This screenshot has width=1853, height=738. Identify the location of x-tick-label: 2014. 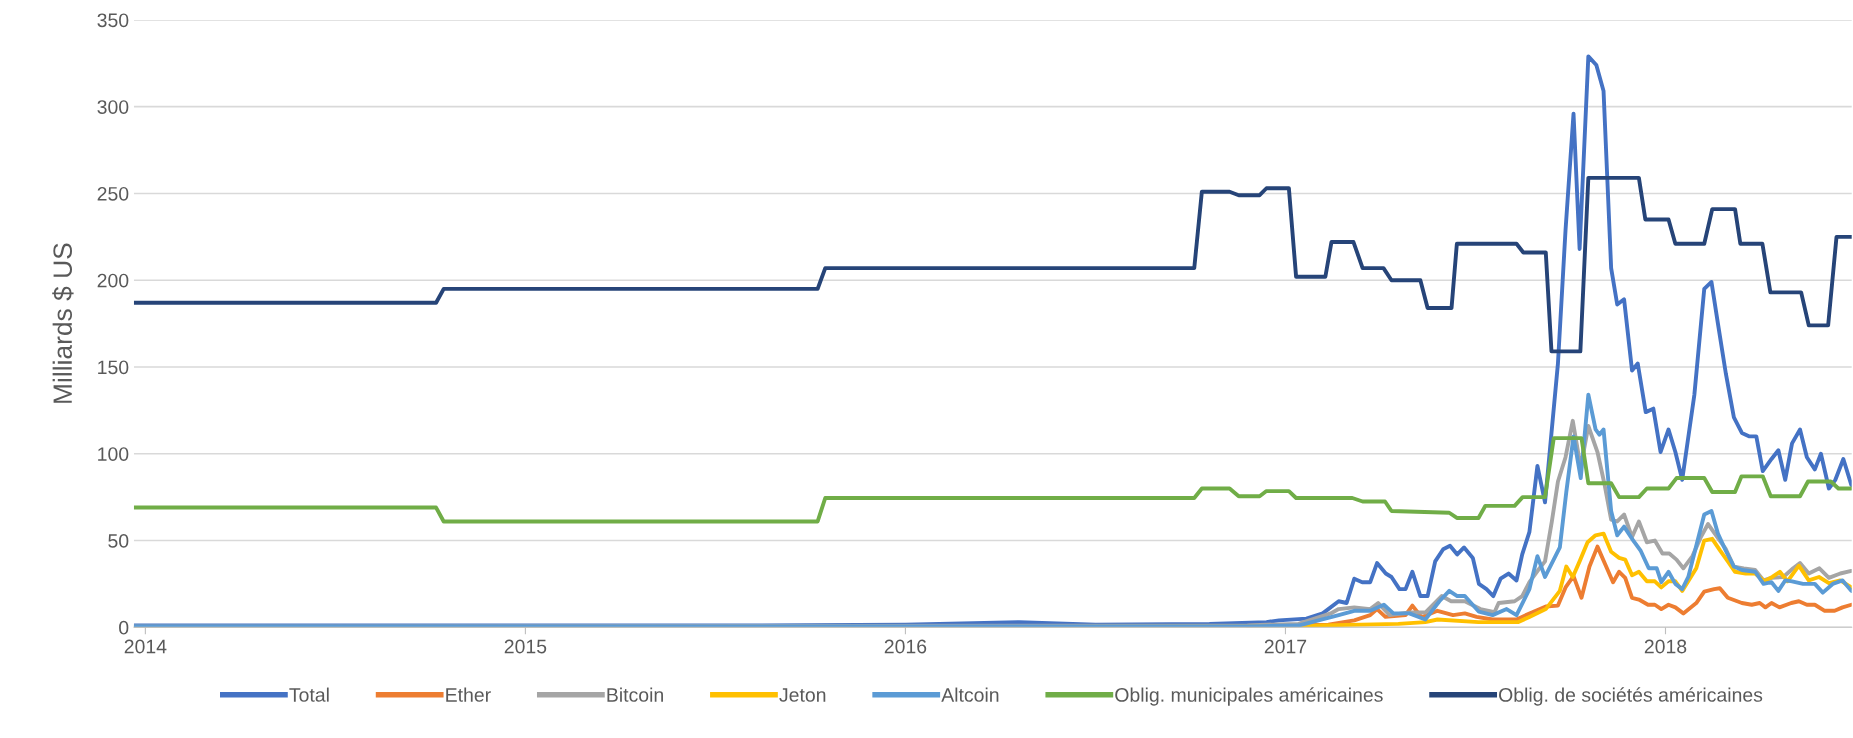
(145, 646).